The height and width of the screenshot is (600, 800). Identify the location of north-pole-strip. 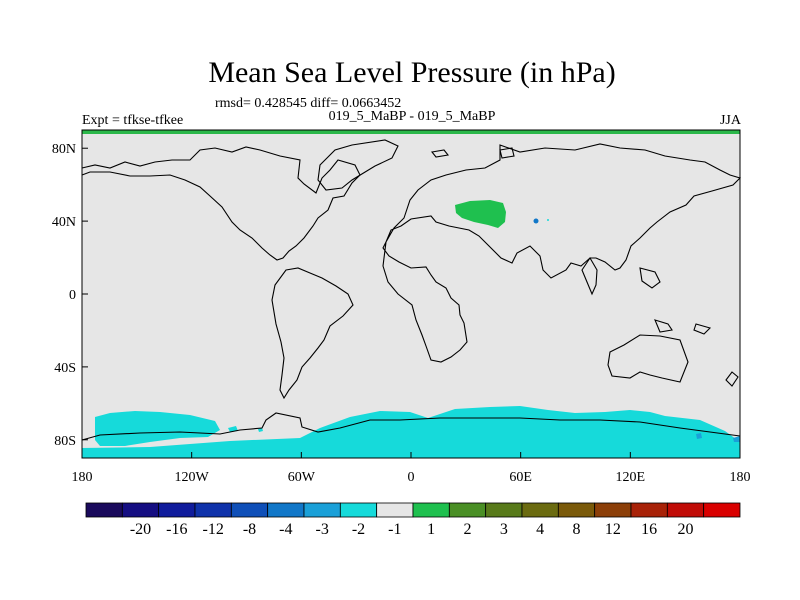
(411, 132).